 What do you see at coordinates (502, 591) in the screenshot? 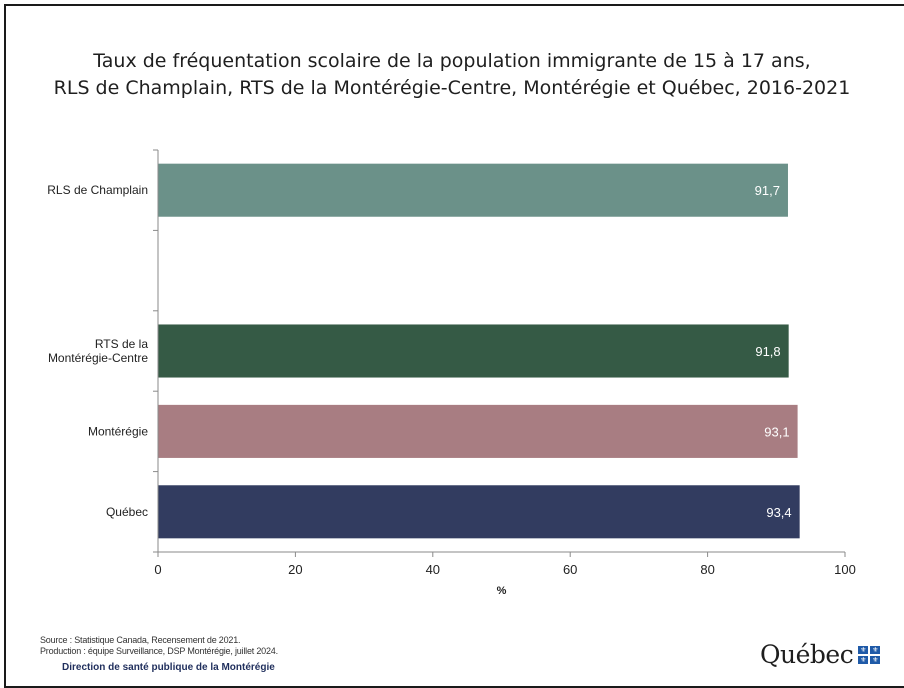
I see `x-axis-label: %` at bounding box center [502, 591].